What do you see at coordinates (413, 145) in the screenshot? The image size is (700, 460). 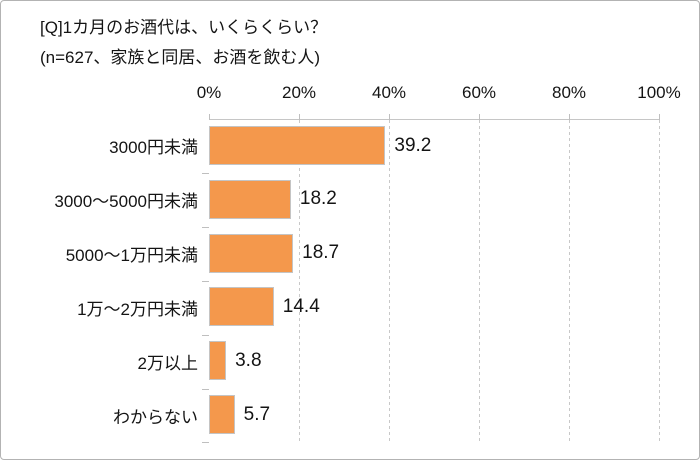 I see `value-label: 39.2` at bounding box center [413, 145].